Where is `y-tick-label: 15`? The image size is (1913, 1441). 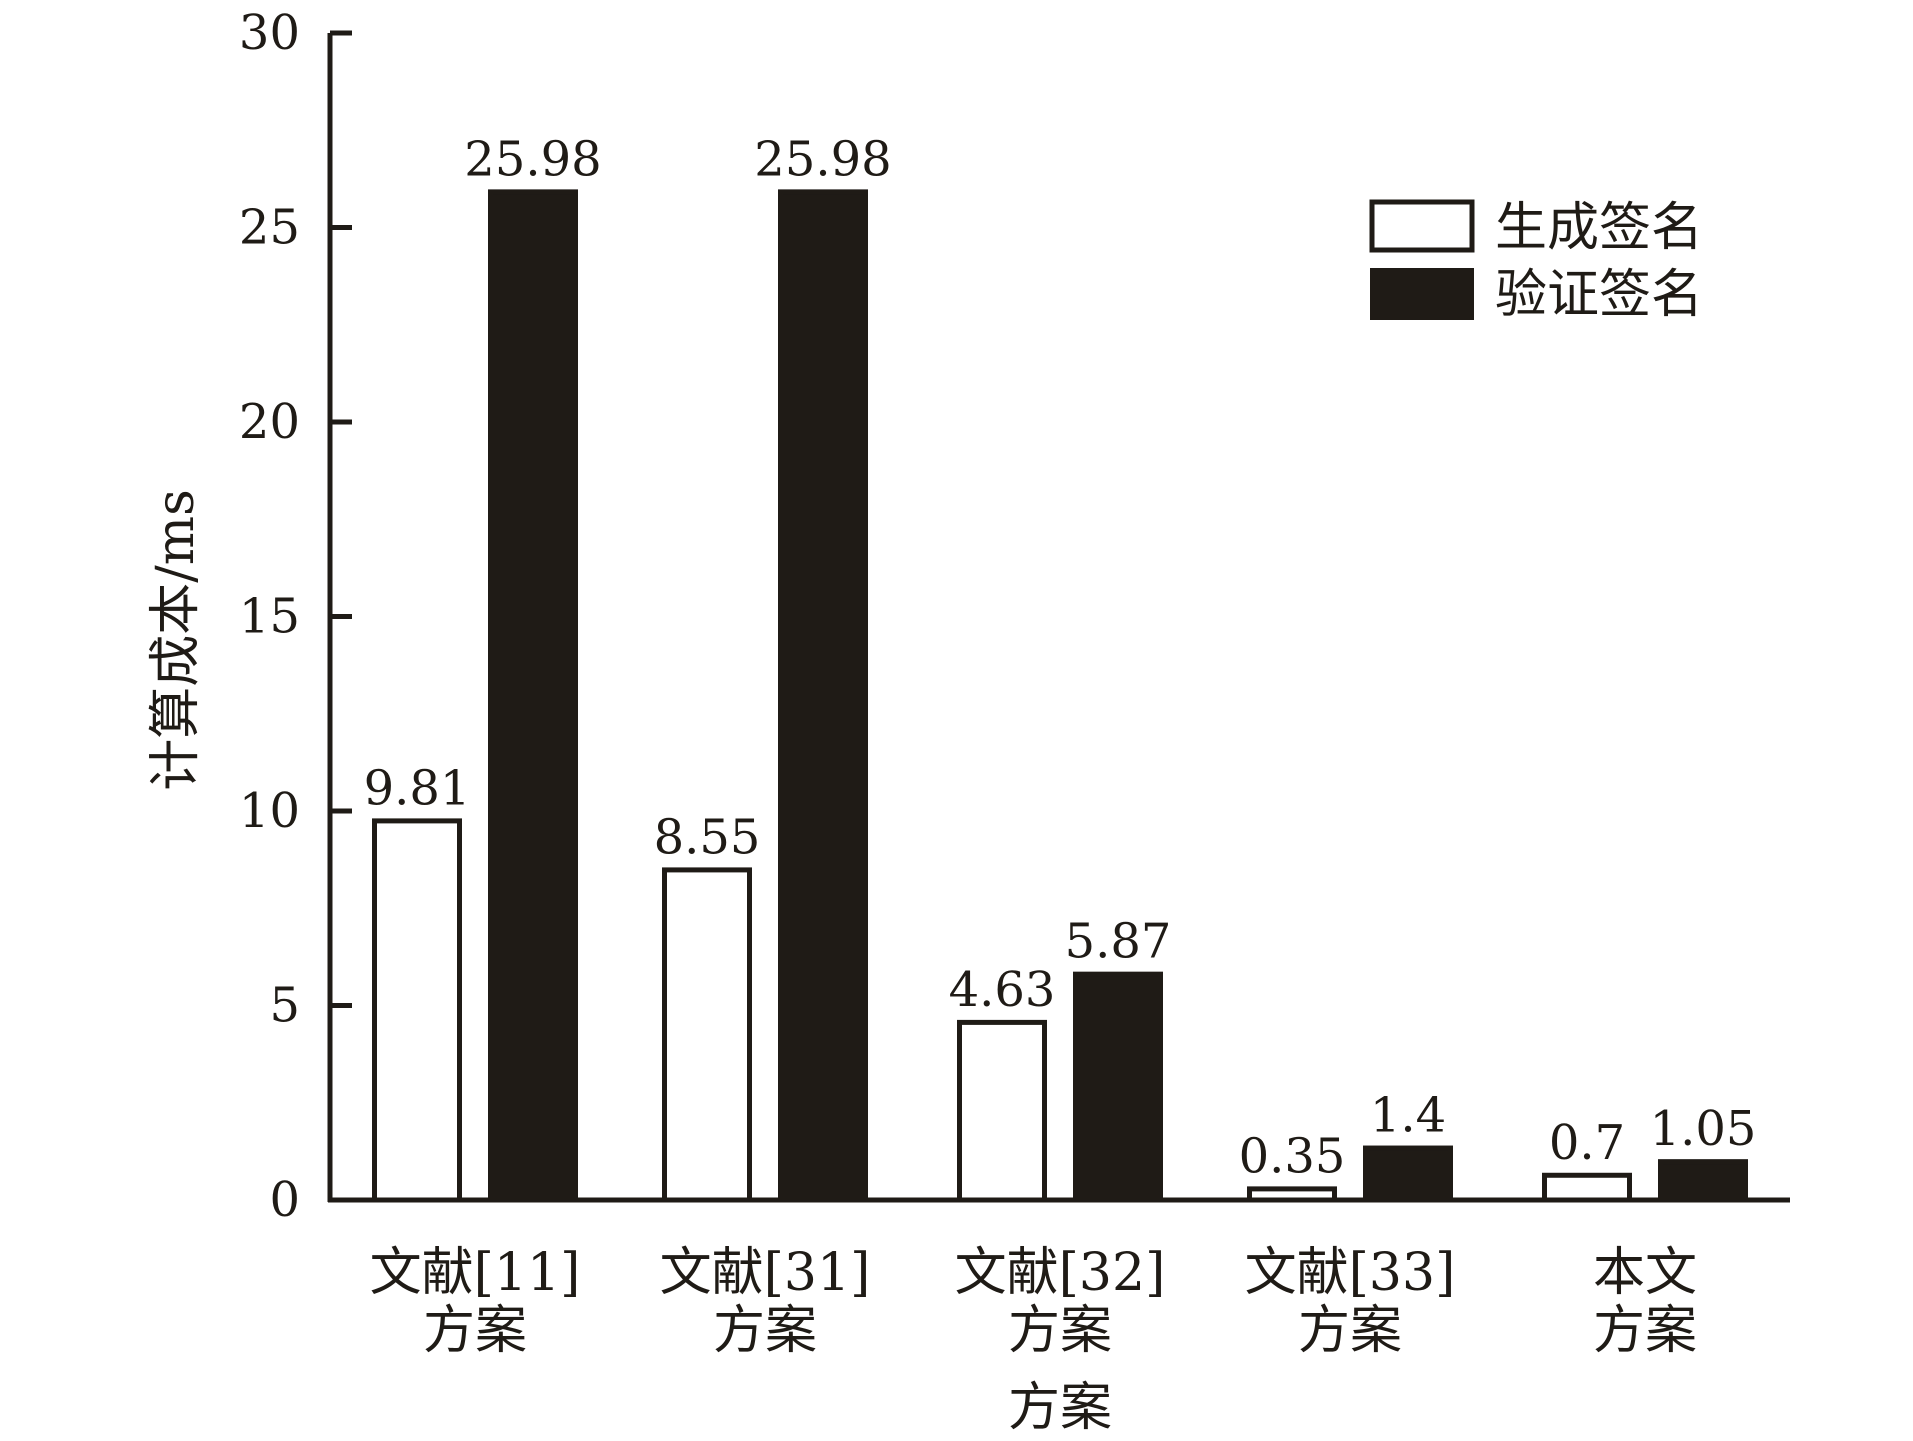 y-tick-label: 15 is located at coordinates (269, 617).